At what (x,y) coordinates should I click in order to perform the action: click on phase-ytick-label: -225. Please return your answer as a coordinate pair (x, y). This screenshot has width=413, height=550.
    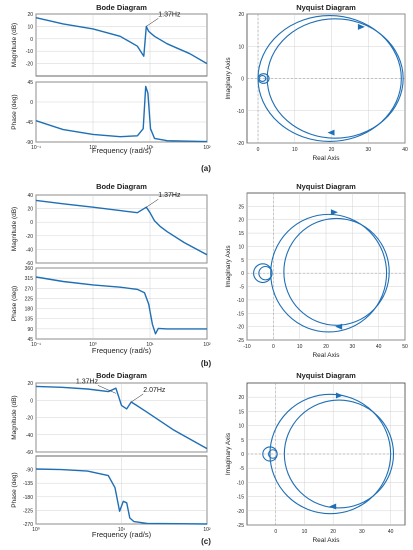
    Looking at the image, I should click on (28, 511).